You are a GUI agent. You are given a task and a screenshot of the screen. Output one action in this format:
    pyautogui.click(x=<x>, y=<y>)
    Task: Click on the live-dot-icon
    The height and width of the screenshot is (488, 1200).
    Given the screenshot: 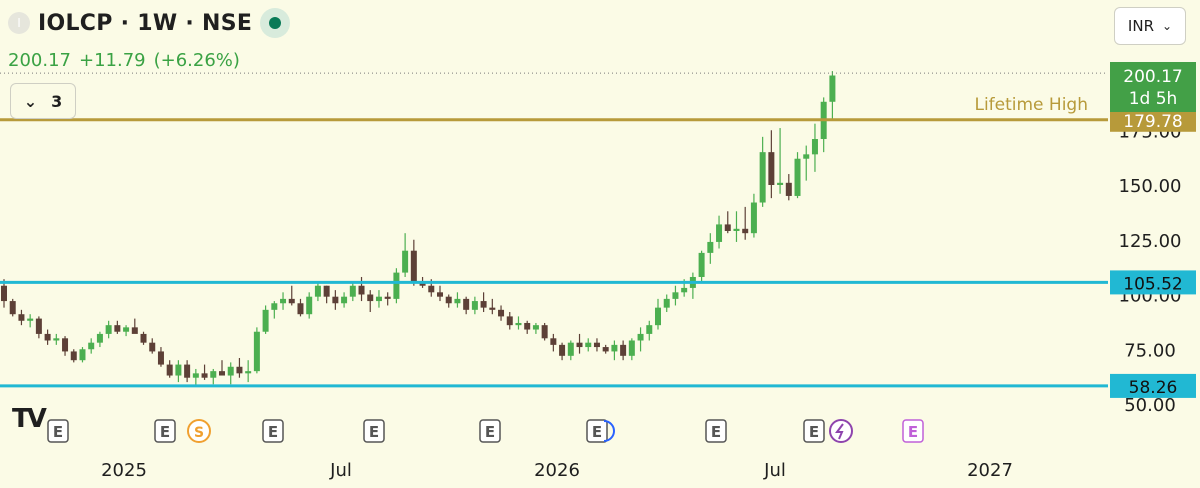 What is the action you would take?
    pyautogui.click(x=275, y=23)
    